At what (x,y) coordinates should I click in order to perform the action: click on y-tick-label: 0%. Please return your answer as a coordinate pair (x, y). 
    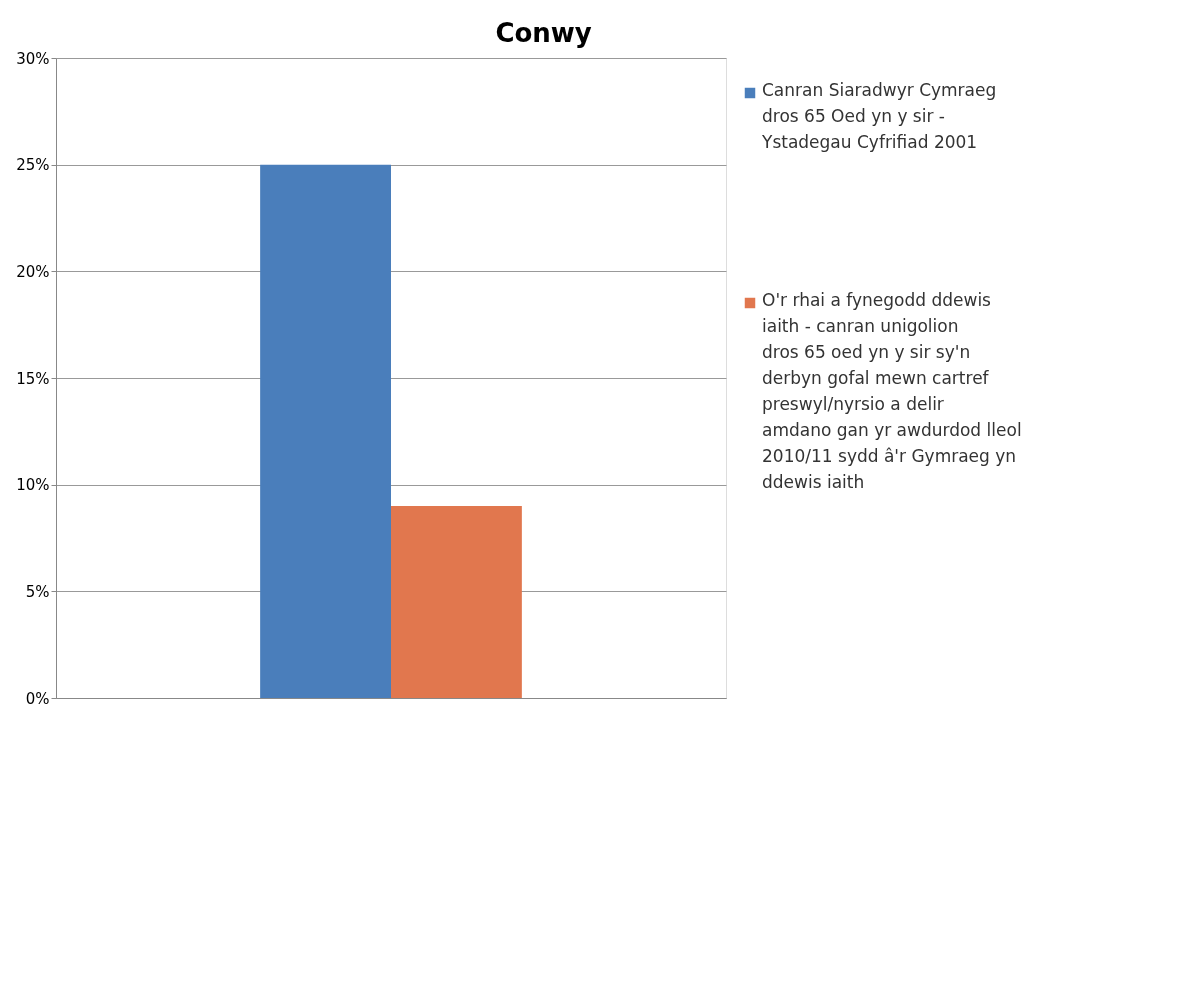
    Looking at the image, I should click on (37, 698).